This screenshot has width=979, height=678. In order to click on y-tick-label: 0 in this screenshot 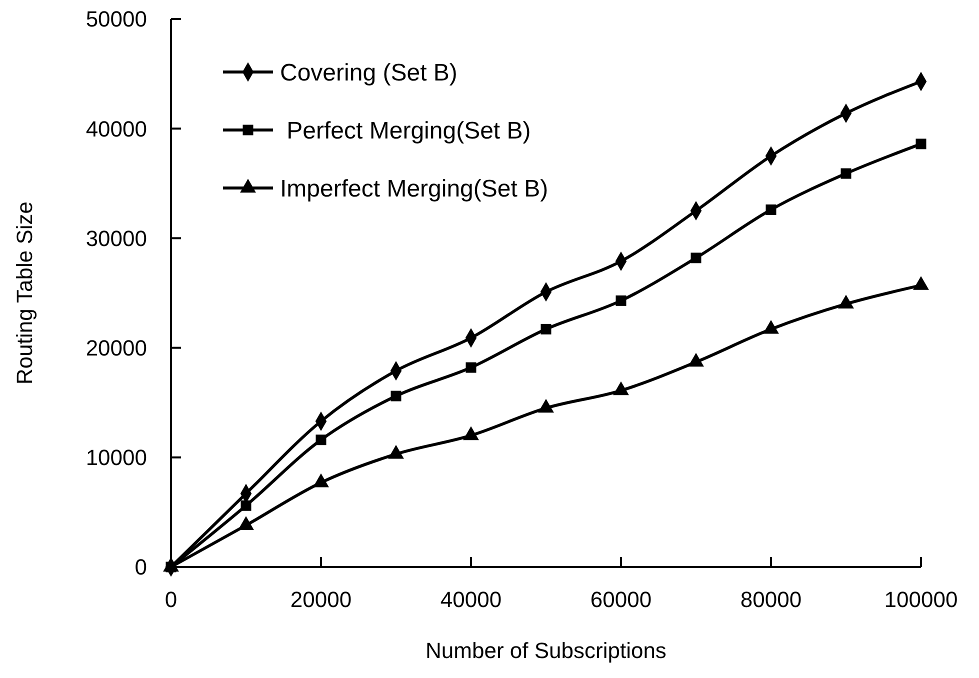, I will do `click(140, 567)`.